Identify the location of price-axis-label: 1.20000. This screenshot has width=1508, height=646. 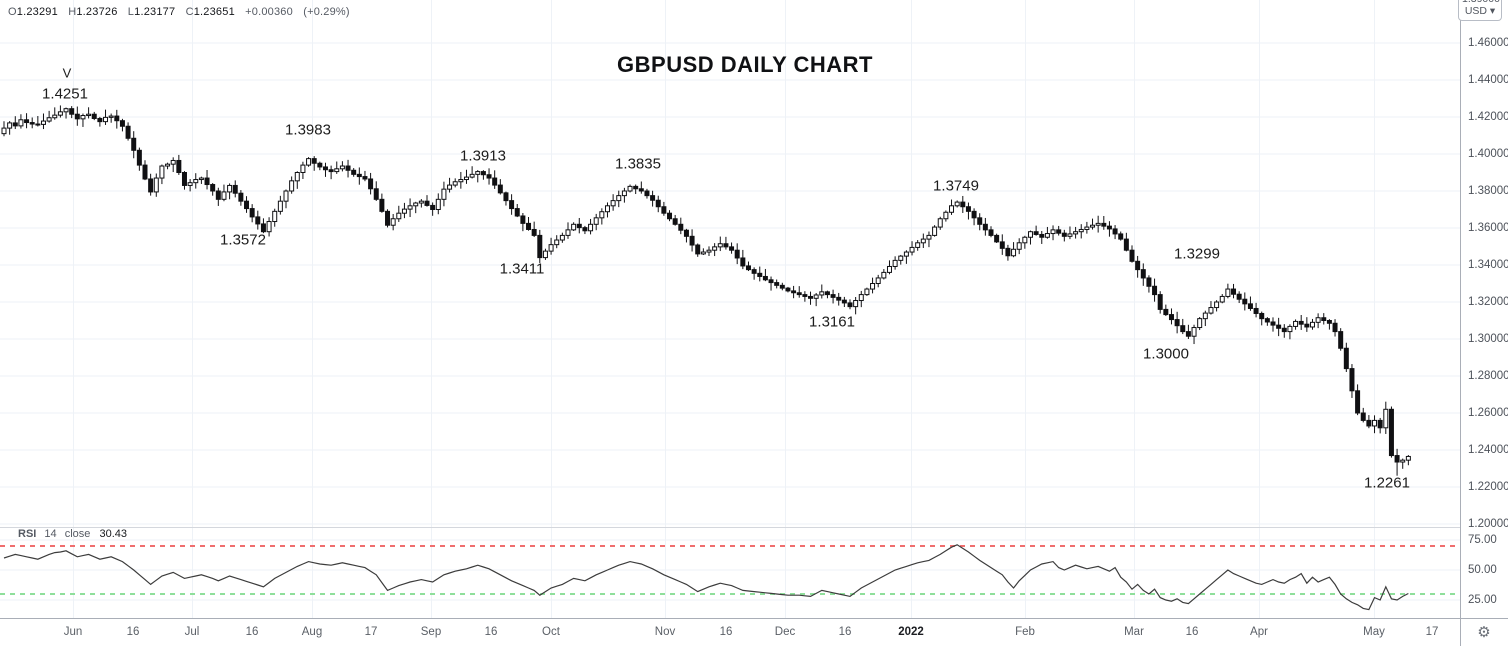
(1488, 524).